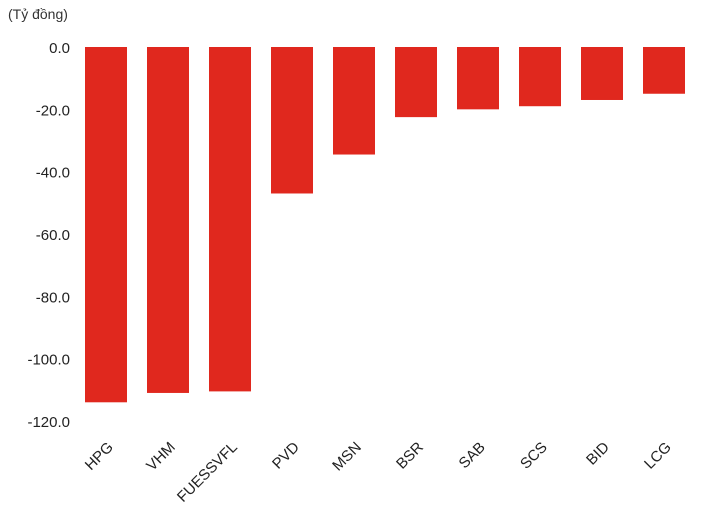 This screenshot has width=707, height=522. What do you see at coordinates (347, 457) in the screenshot?
I see `x-tick-label-msn: MSN` at bounding box center [347, 457].